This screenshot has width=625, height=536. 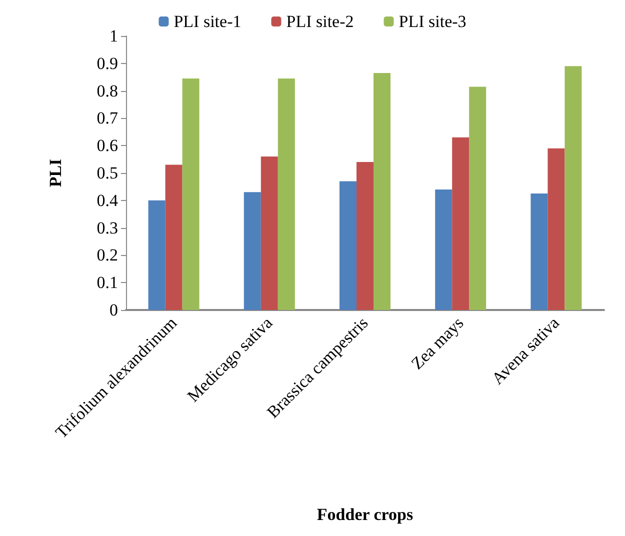 What do you see at coordinates (365, 514) in the screenshot?
I see `x-axis-title: Fodder crops` at bounding box center [365, 514].